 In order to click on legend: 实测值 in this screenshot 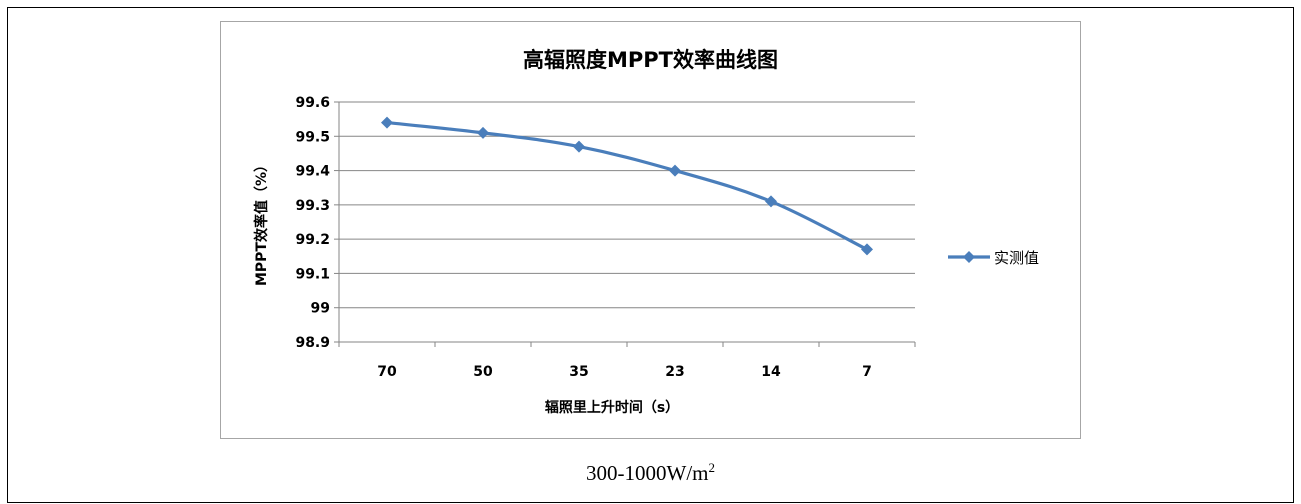, I will do `click(993, 258)`.